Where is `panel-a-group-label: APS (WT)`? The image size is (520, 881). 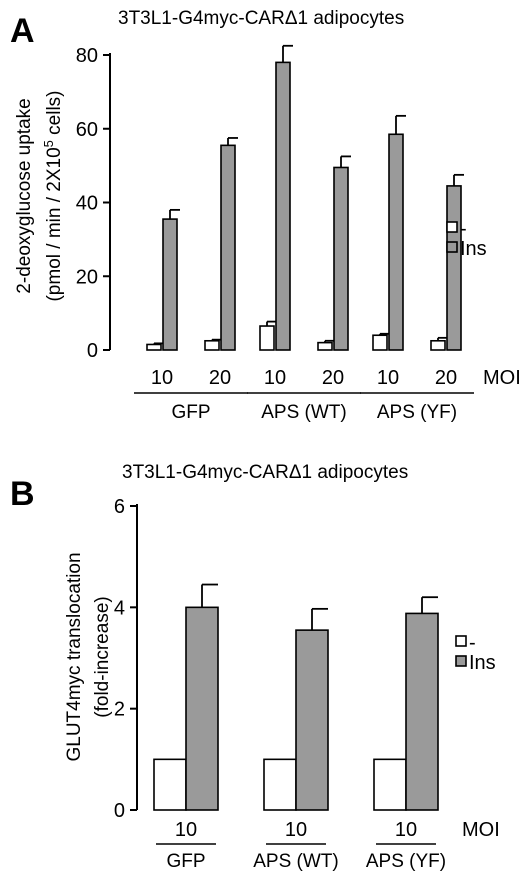 panel-a-group-label: APS (WT) is located at coordinates (304, 412).